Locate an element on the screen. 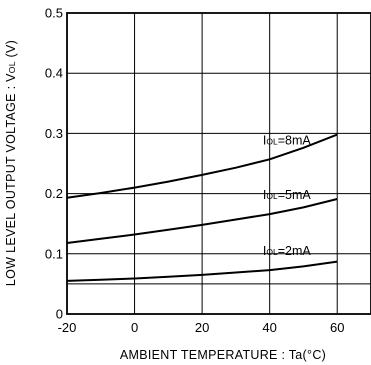 The width and height of the screenshot is (371, 365). y-tick-label: 0 is located at coordinates (59, 314).